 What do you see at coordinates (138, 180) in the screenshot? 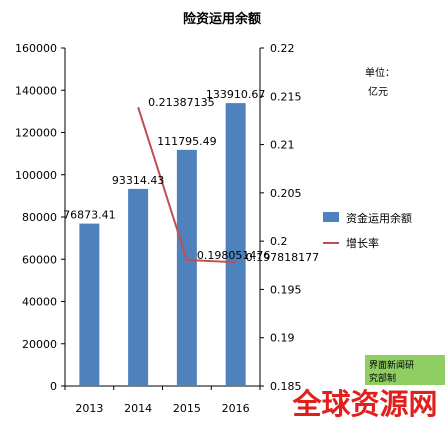
I see `bar-value-label: 93314.43` at bounding box center [138, 180].